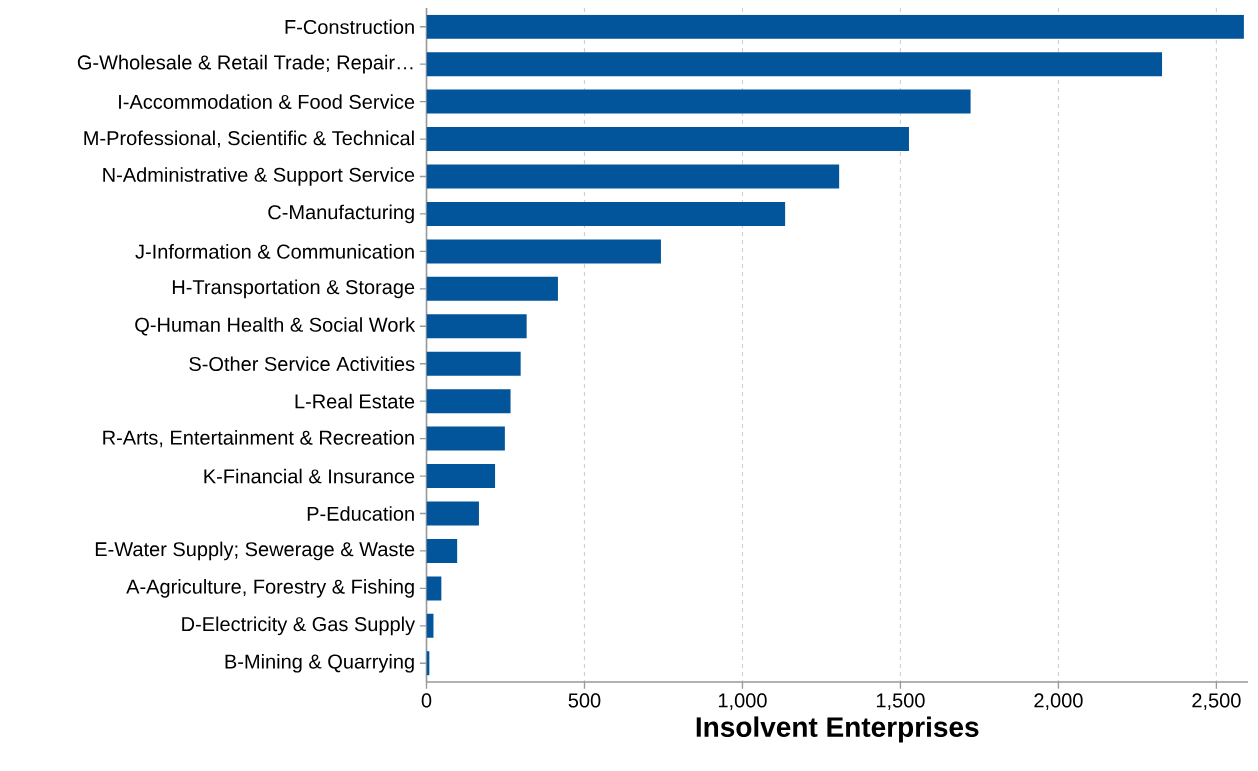  Describe the element at coordinates (293, 289) in the screenshot. I see `y-tick-label: H-Transportation & Storage` at that location.